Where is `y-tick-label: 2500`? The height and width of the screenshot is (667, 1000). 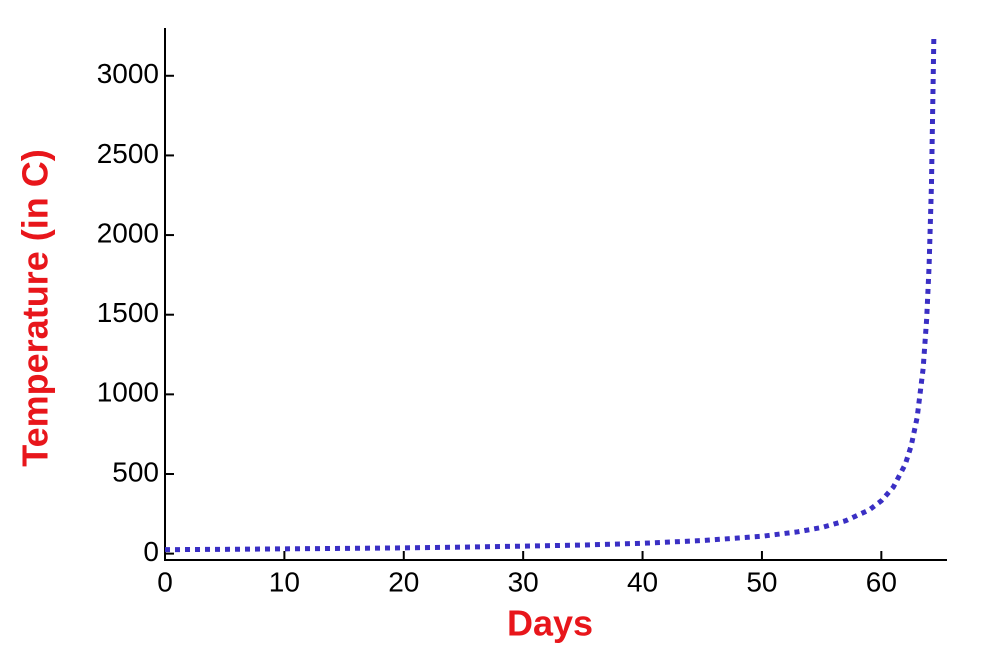 y-tick-label: 2500 is located at coordinates (128, 153).